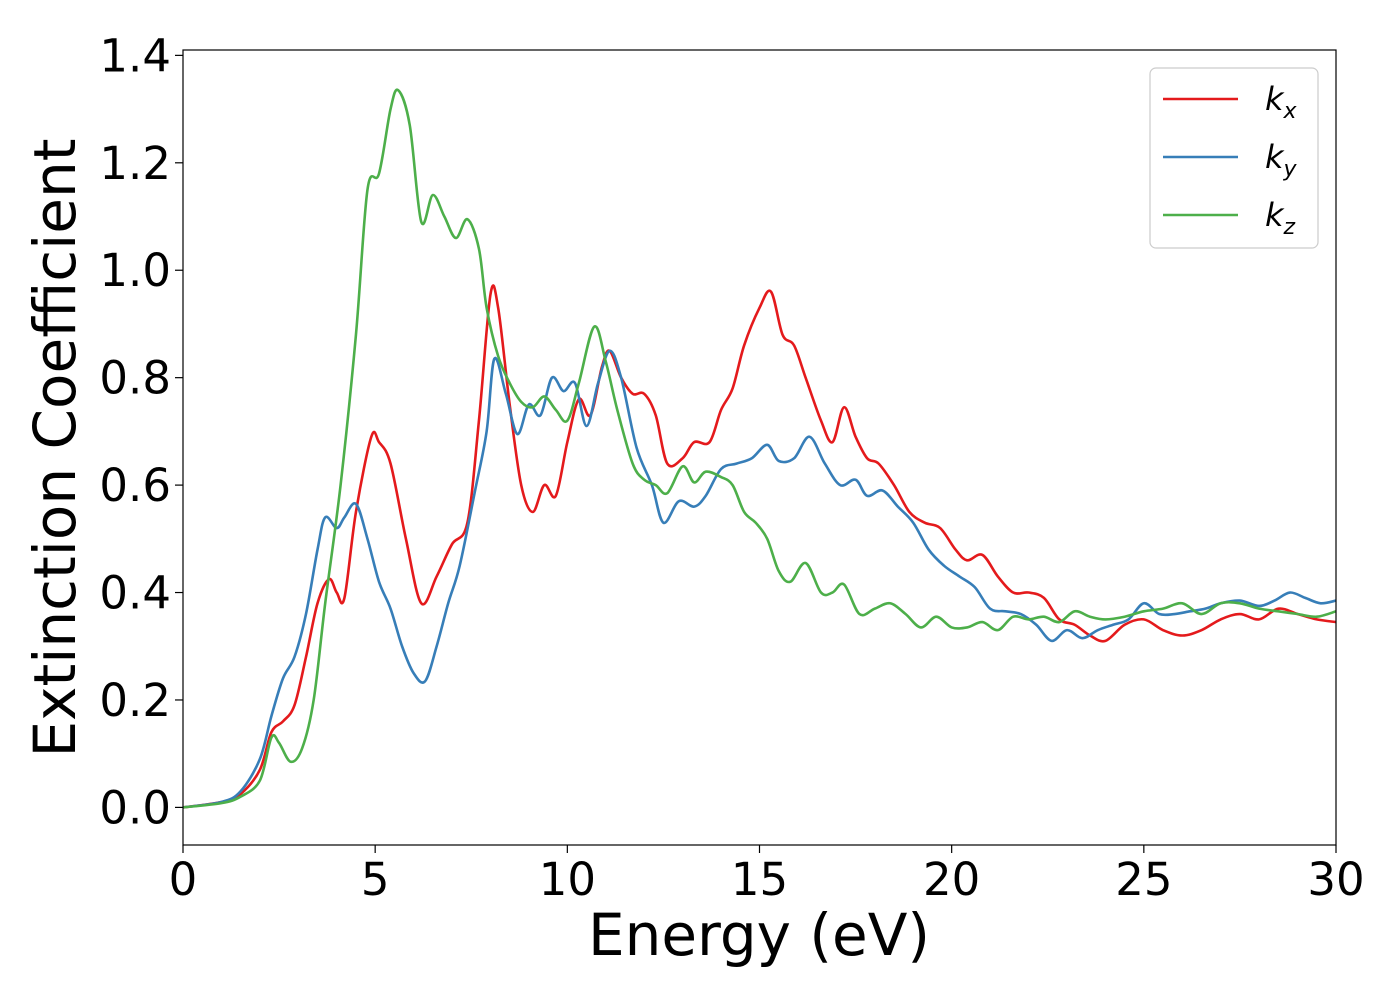 This screenshot has width=1400, height=1000. I want to click on y-tick-label: 1.4, so click(135, 55).